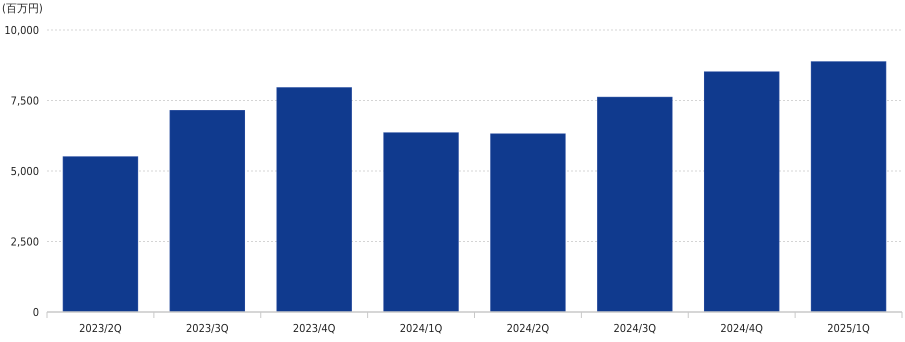 The image size is (905, 342). What do you see at coordinates (24, 171) in the screenshot?
I see `y-tick-label: 5,000` at bounding box center [24, 171].